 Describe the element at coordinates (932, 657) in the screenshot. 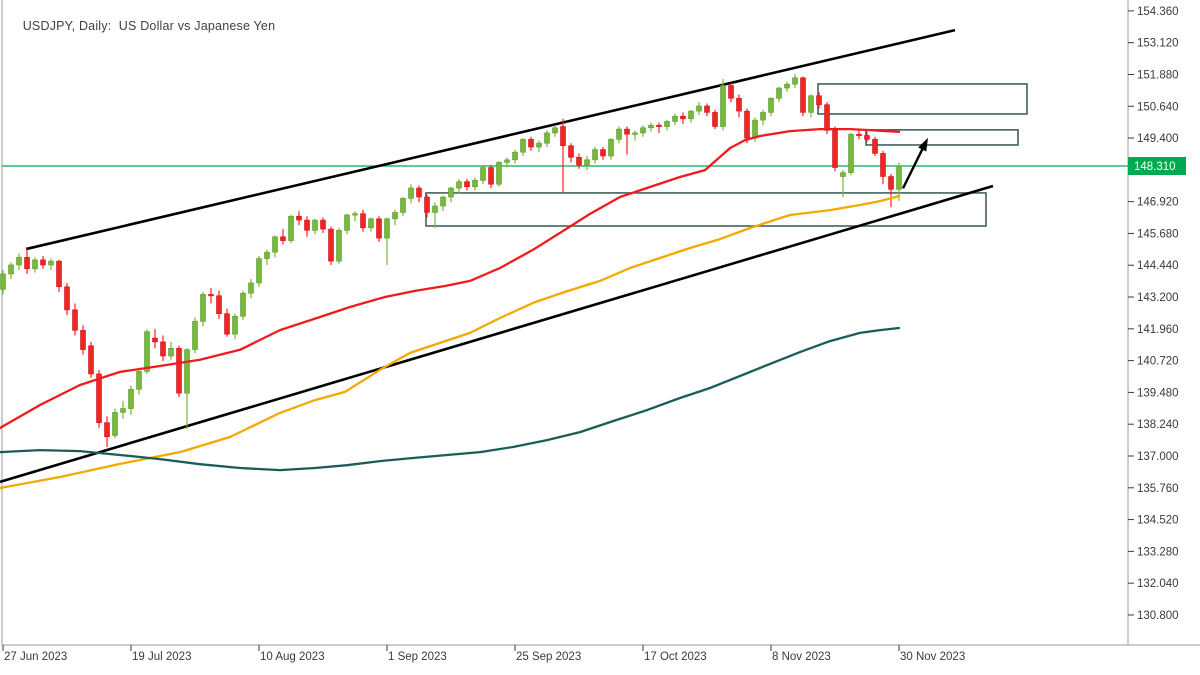

I see `time-axis-label: 30 Nov 2023` at that location.